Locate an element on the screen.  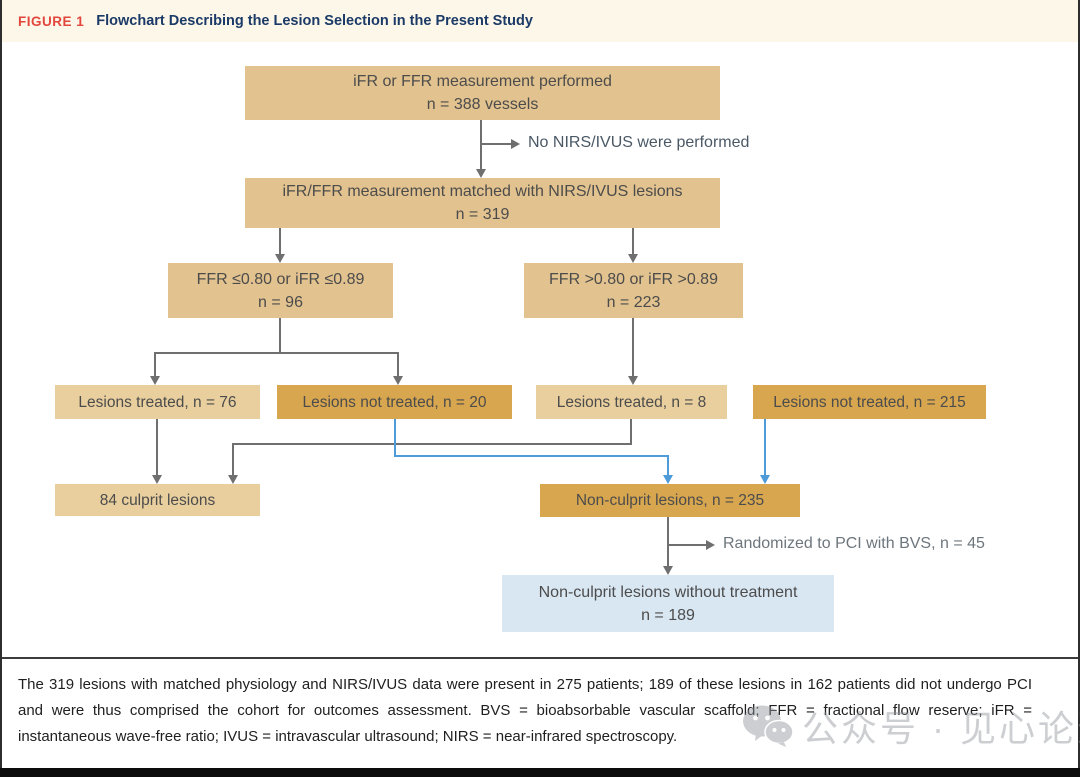
node-non-culprit-lesions-235: Non-culprit lesions, n = 235 is located at coordinates (670, 500).